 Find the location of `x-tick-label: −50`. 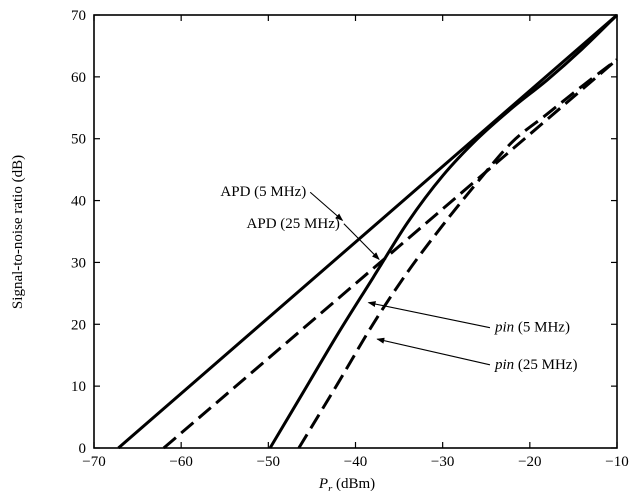

x-tick-label: −50 is located at coordinates (268, 462).